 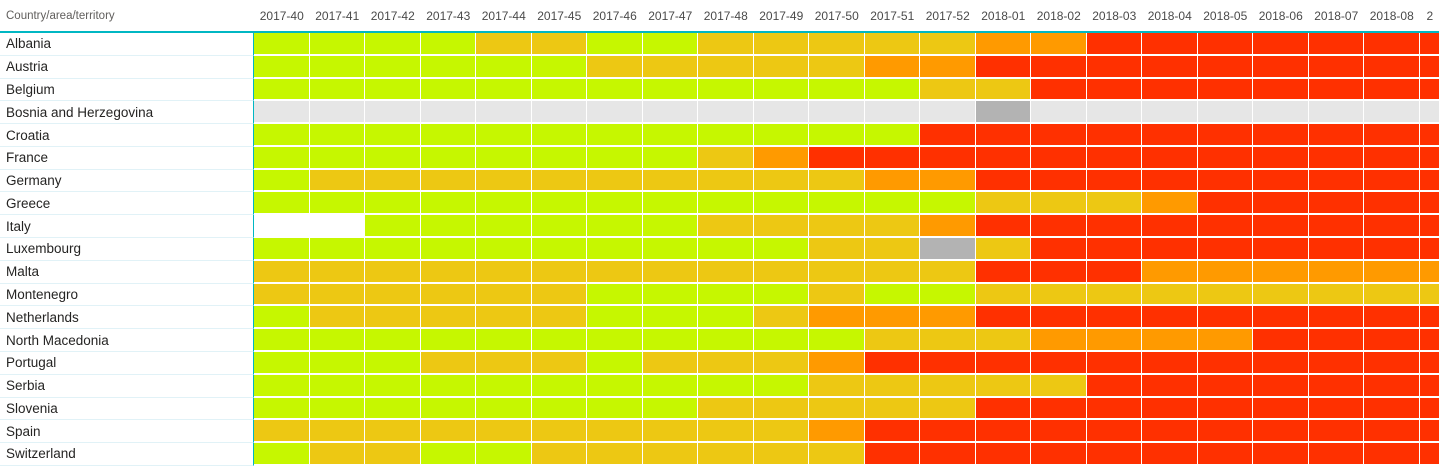 What do you see at coordinates (127, 432) in the screenshot?
I see `row-label: Spain` at bounding box center [127, 432].